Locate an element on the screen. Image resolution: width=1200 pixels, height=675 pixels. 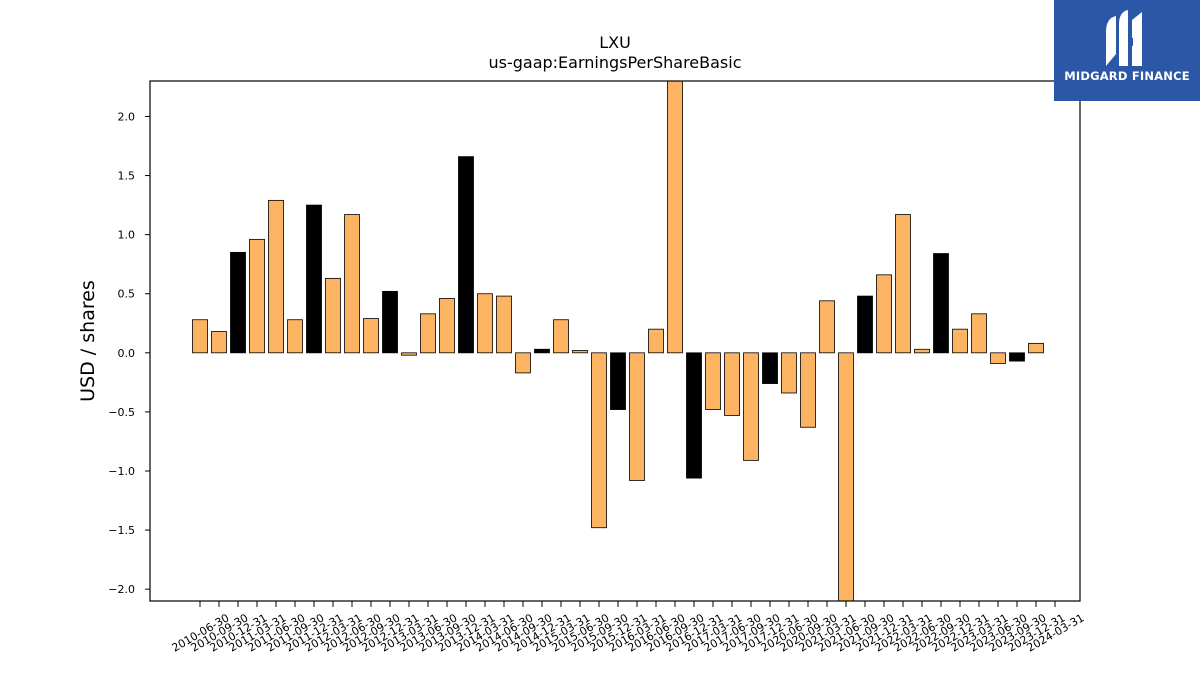
logo-text: MIDGARD FINANCE is located at coordinates (1127, 76).